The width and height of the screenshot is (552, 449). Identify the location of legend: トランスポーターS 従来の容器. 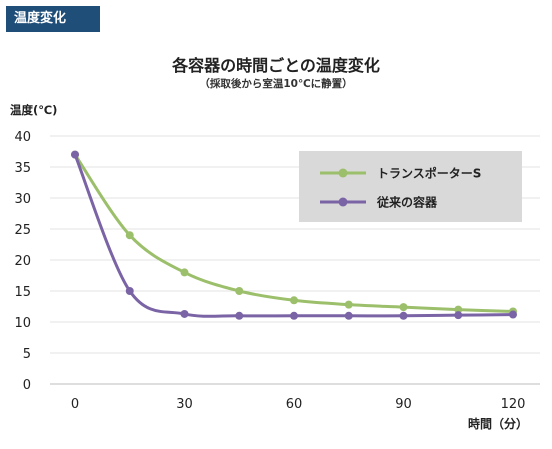
(410, 186).